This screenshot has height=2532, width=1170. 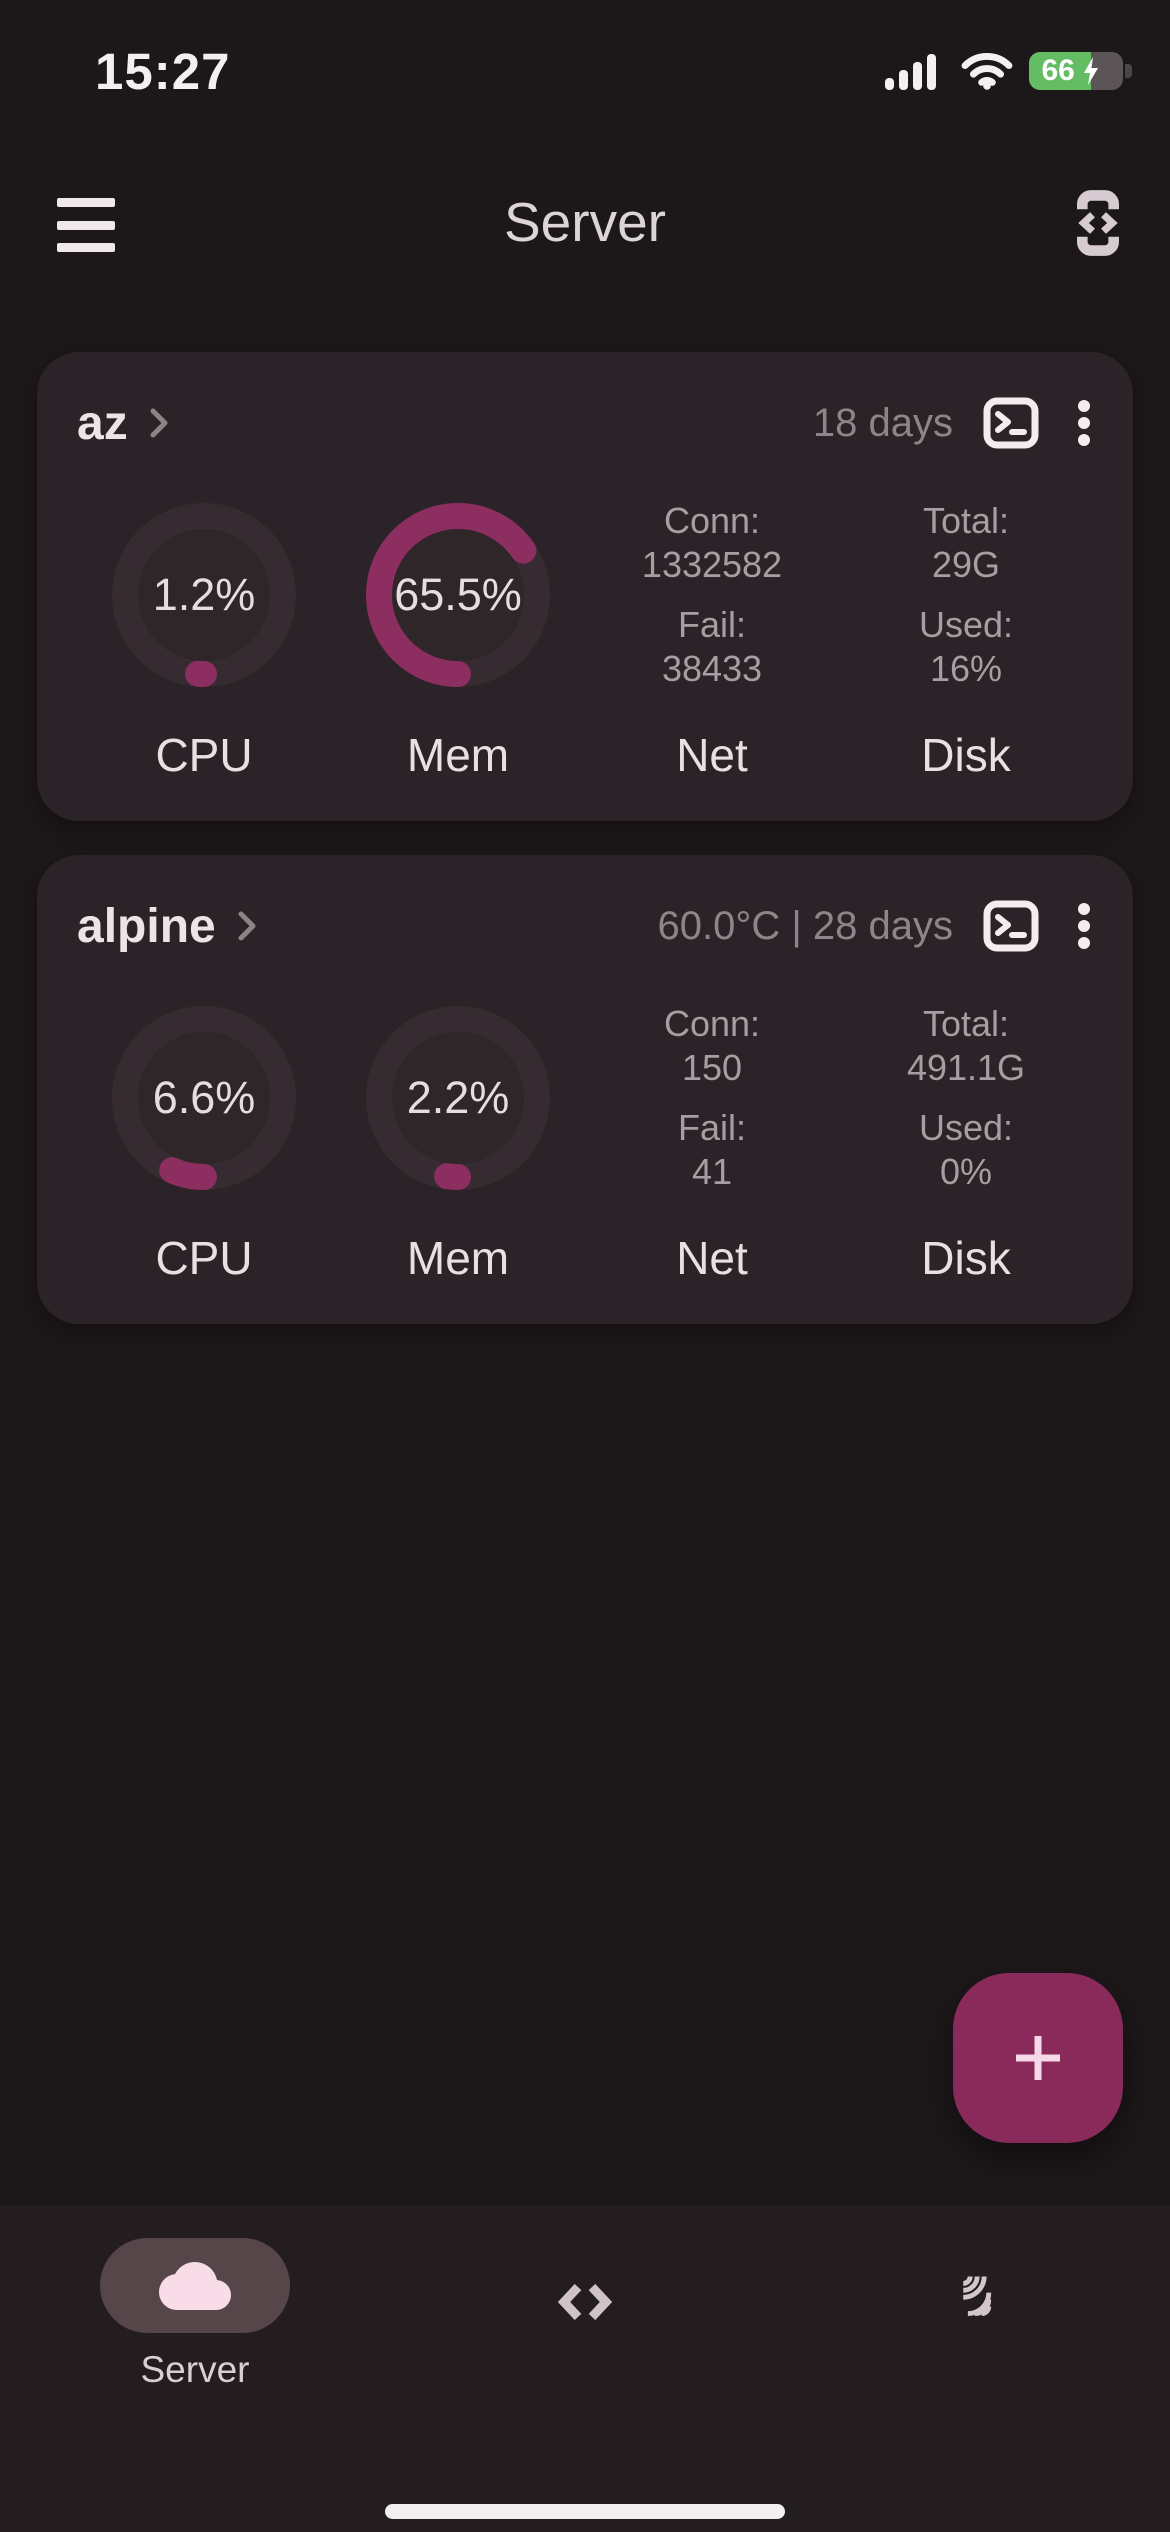 I want to click on net-stats: Conn: 1332582 Fail: 38433 Net, so click(x=712, y=641).